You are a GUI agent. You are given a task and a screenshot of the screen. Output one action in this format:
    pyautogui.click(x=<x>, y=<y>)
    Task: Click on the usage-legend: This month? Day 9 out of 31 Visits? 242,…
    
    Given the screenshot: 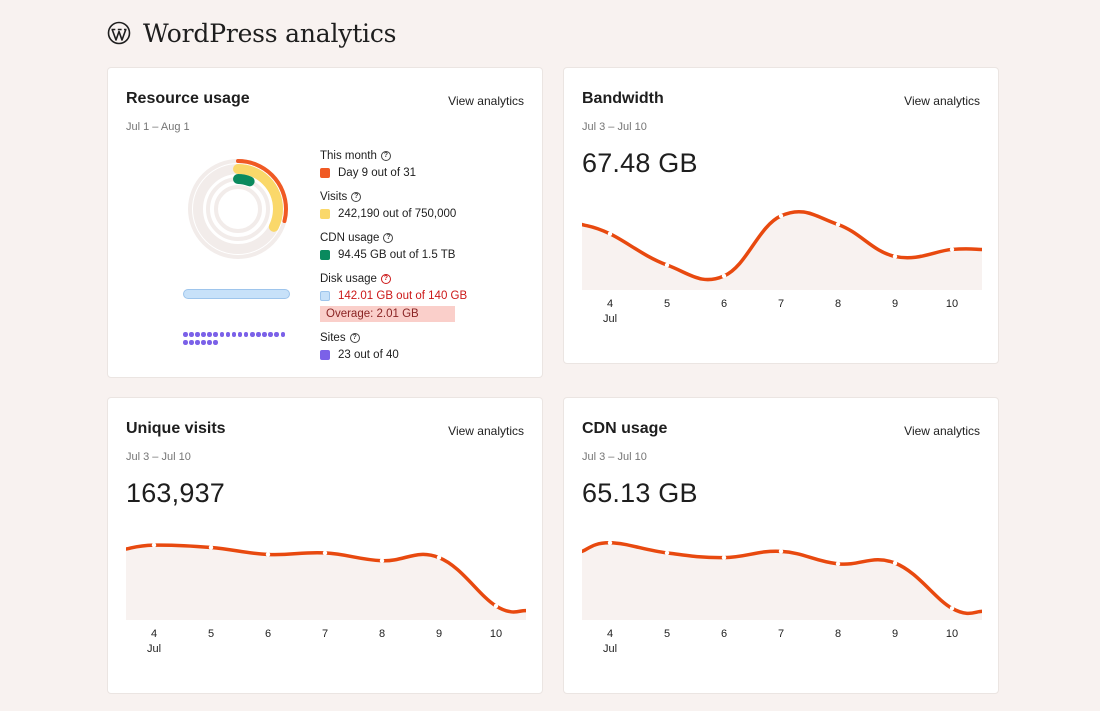 What is the action you would take?
    pyautogui.click(x=420, y=259)
    